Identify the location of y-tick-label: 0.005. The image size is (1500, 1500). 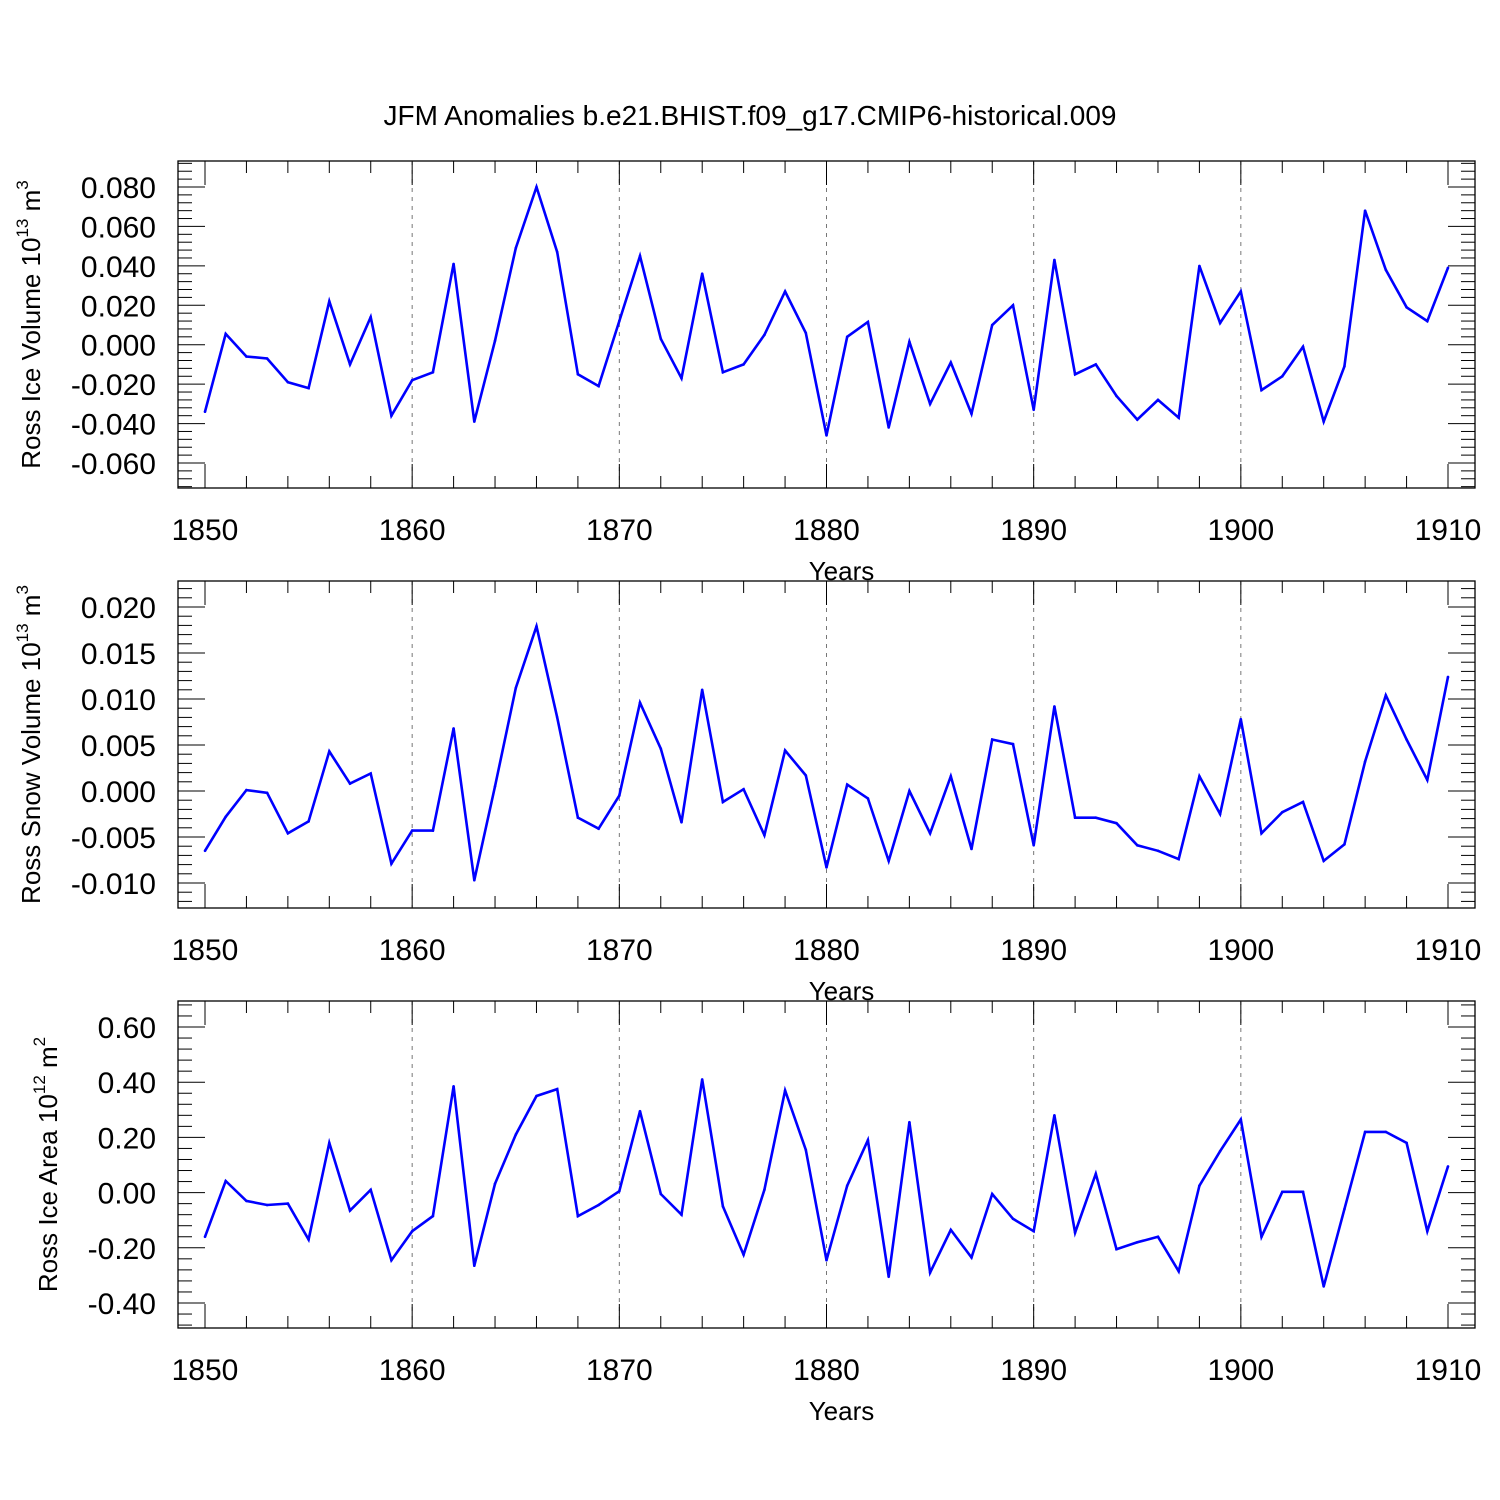
(118, 746).